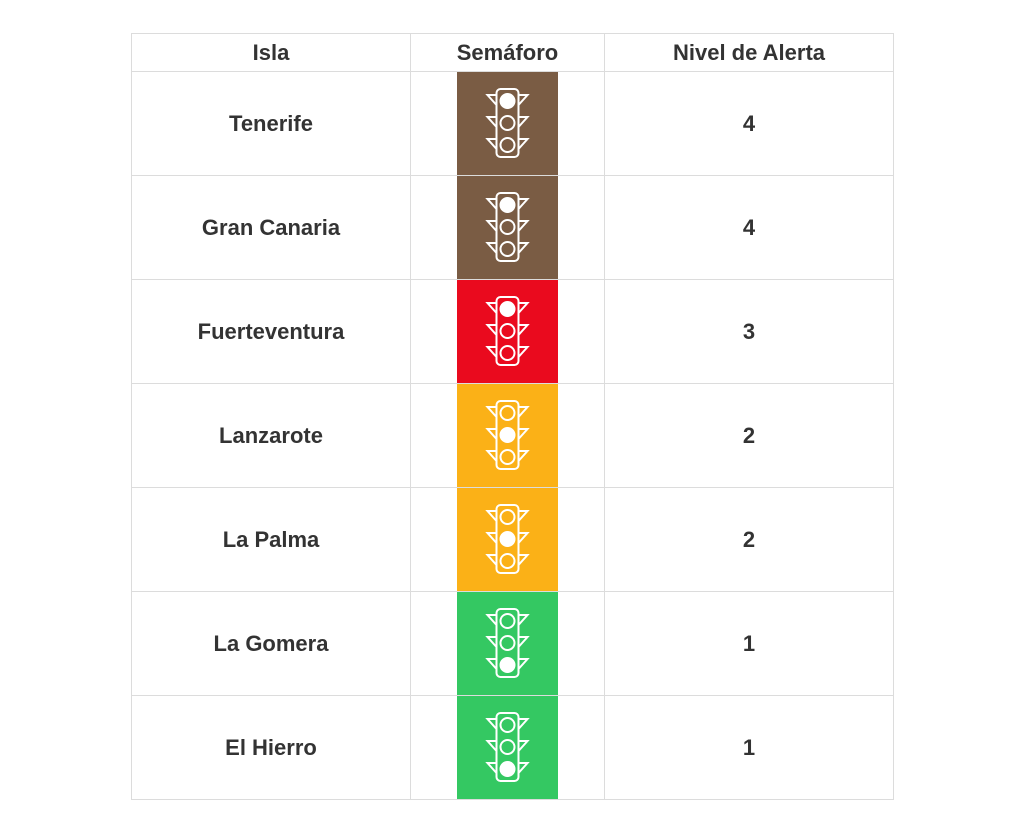  I want to click on island-cell: El Hierro, so click(271, 747).